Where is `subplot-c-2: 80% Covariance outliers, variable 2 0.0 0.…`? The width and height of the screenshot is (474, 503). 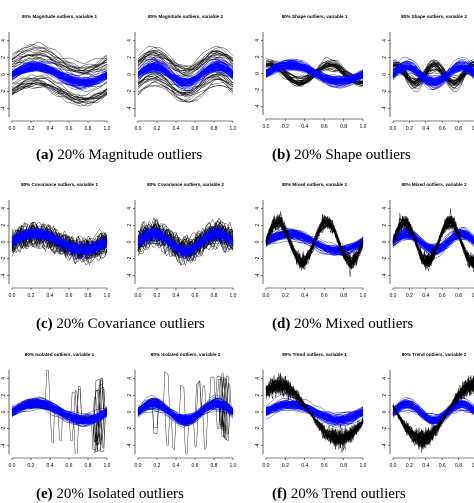
subplot-c-2: 80% Covariance outliers, variable 2 0.0 0.… is located at coordinates (182, 240).